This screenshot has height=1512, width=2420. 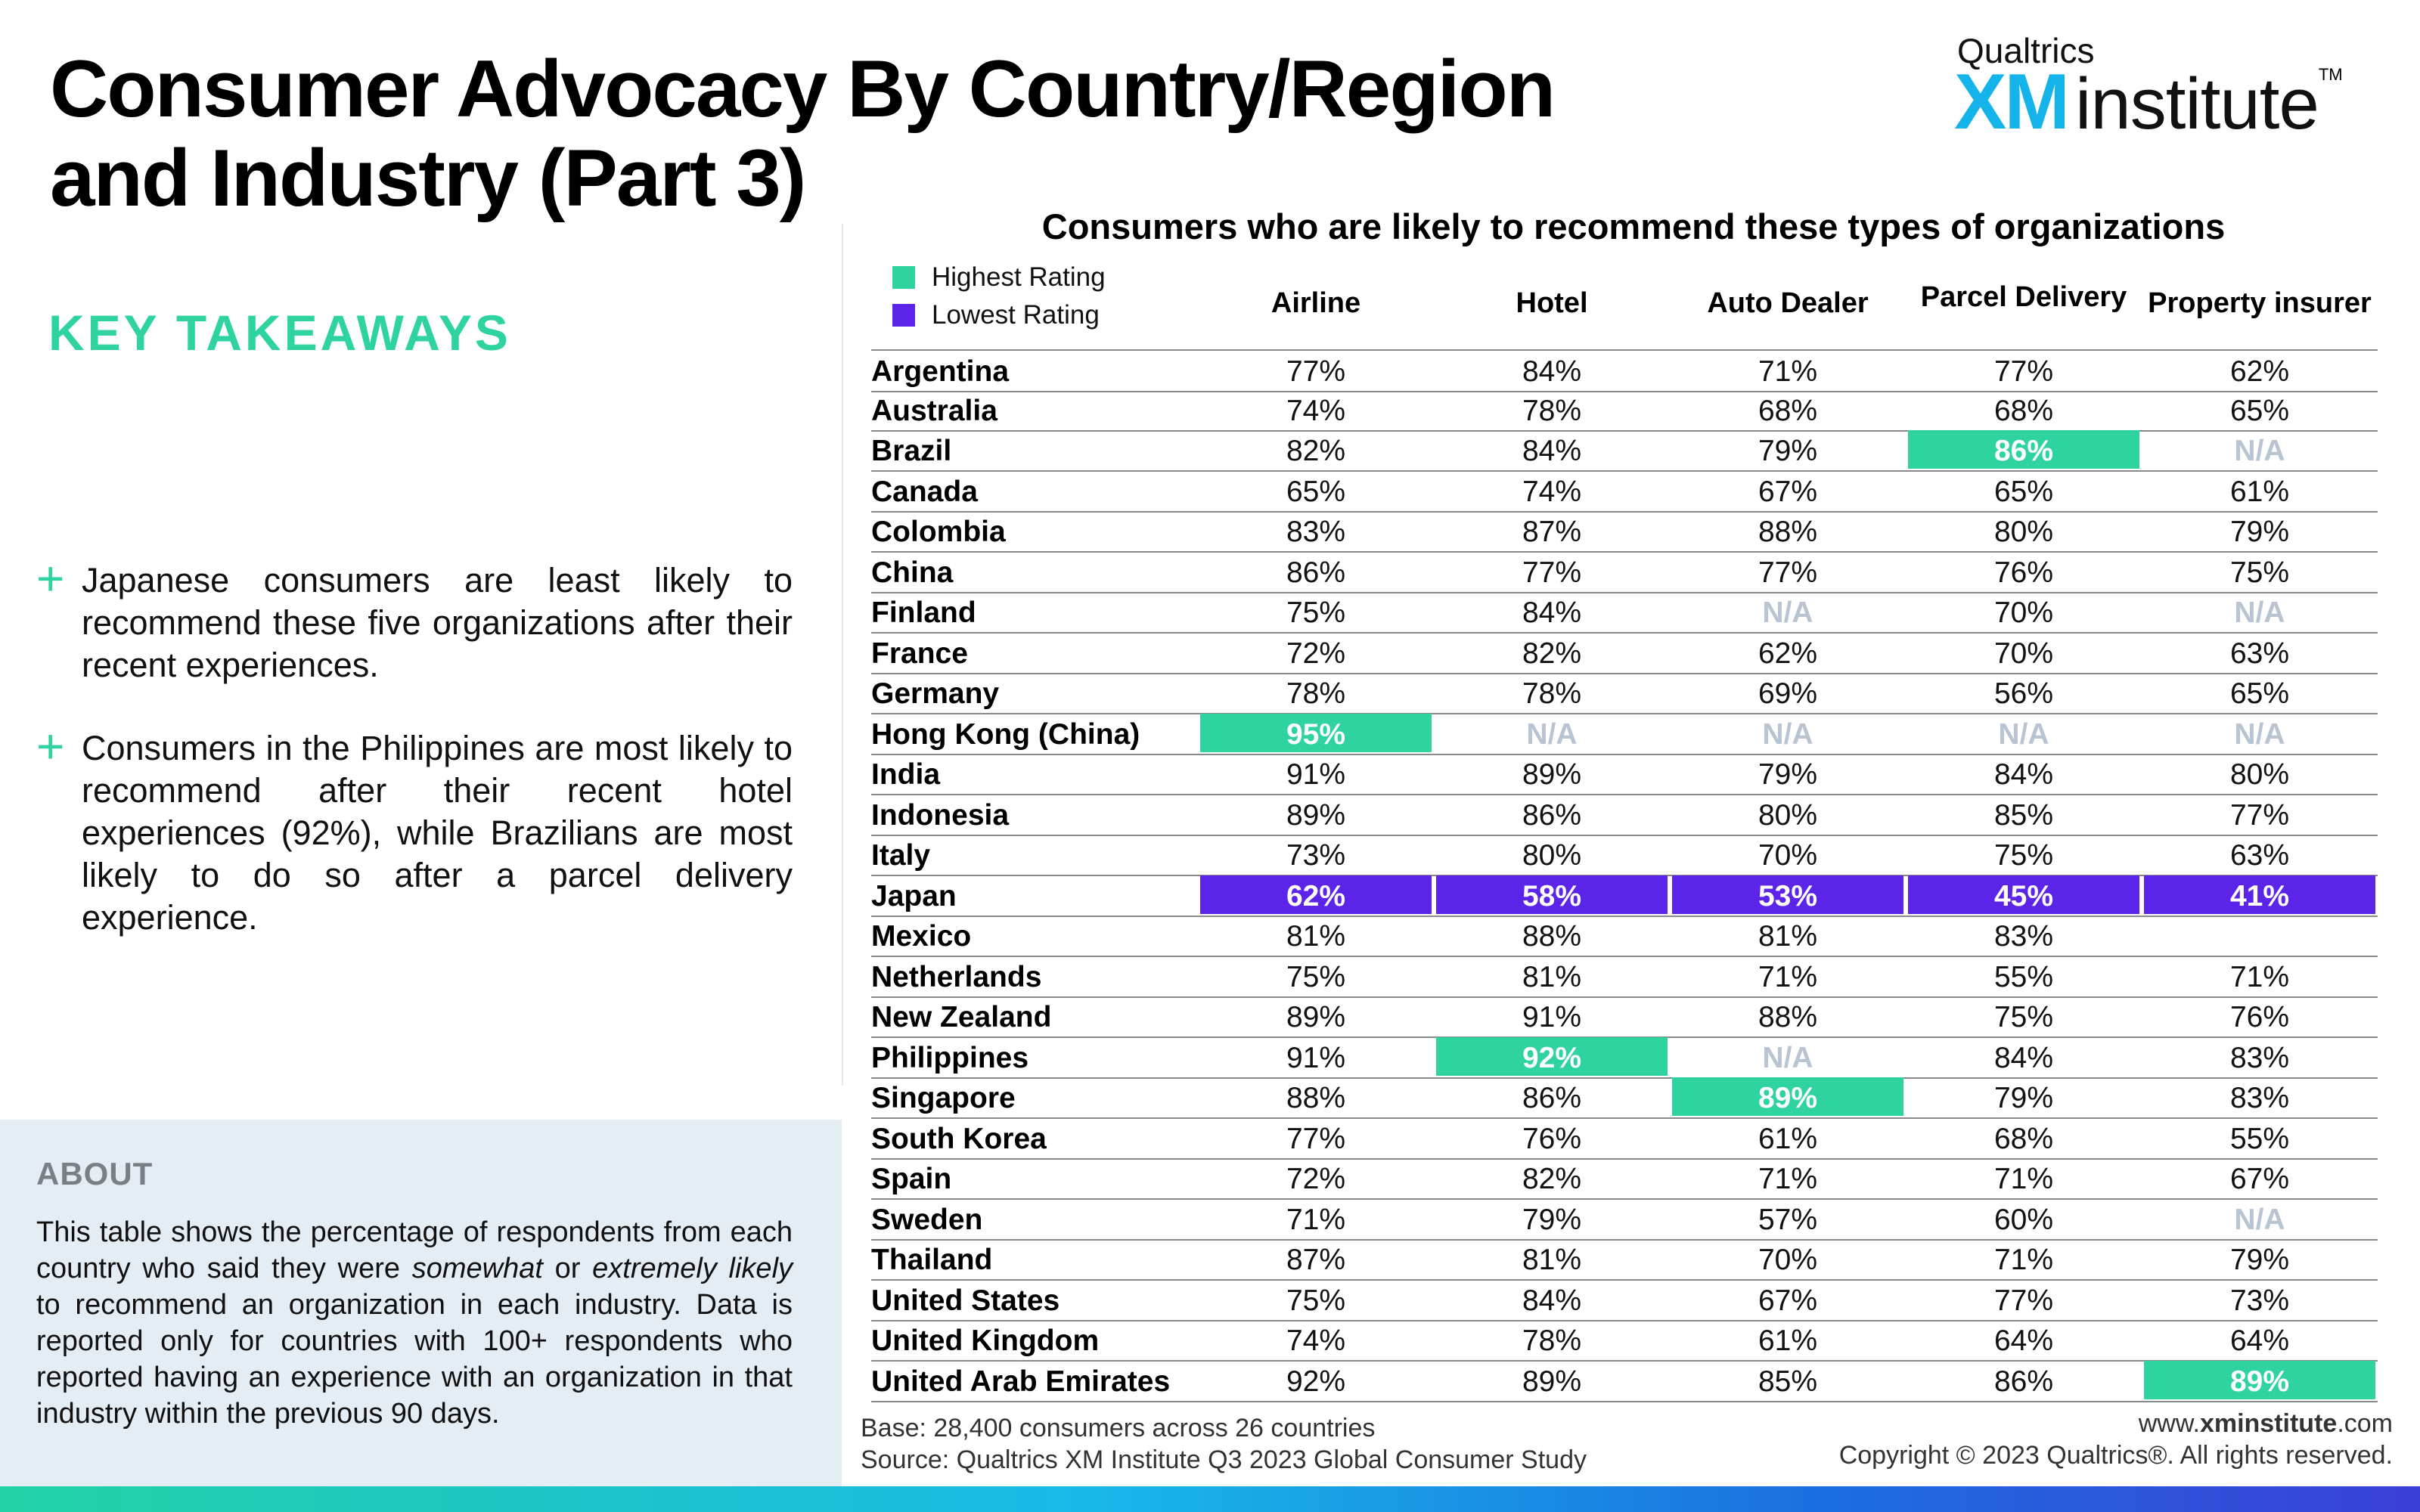 I want to click on table-cell-property-insurer: 55%, so click(x=2259, y=1138).